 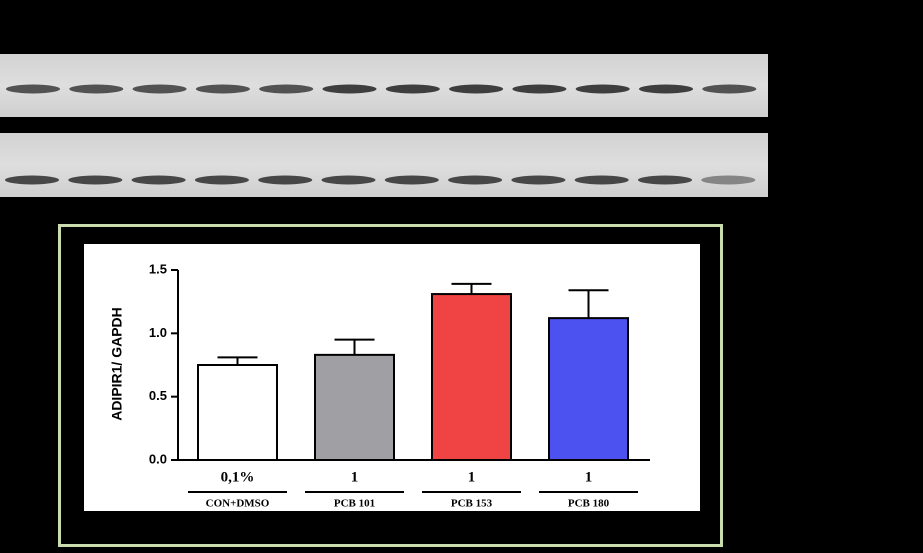 I want to click on gel-bands, so click(x=381, y=134).